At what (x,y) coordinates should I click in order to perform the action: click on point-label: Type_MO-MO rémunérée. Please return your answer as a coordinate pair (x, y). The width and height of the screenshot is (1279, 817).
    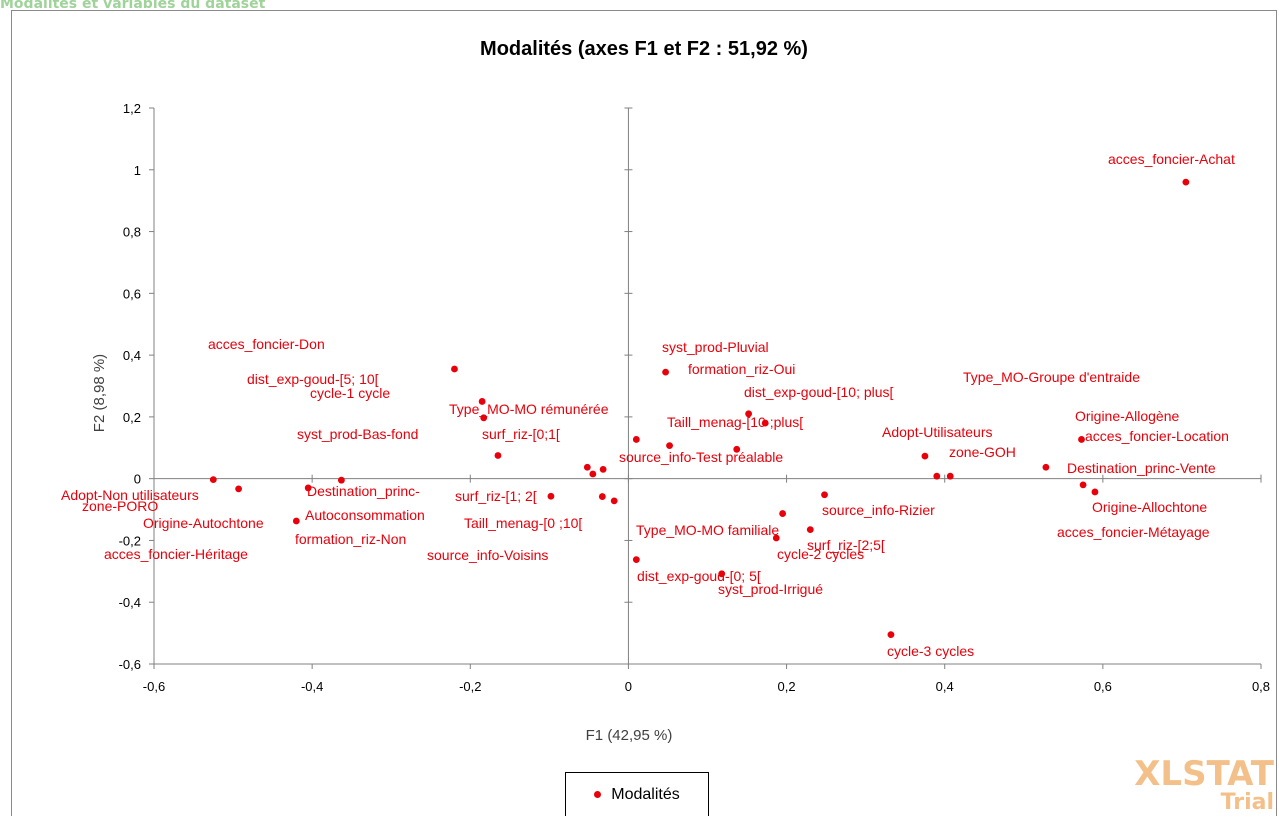
    Looking at the image, I should click on (529, 409).